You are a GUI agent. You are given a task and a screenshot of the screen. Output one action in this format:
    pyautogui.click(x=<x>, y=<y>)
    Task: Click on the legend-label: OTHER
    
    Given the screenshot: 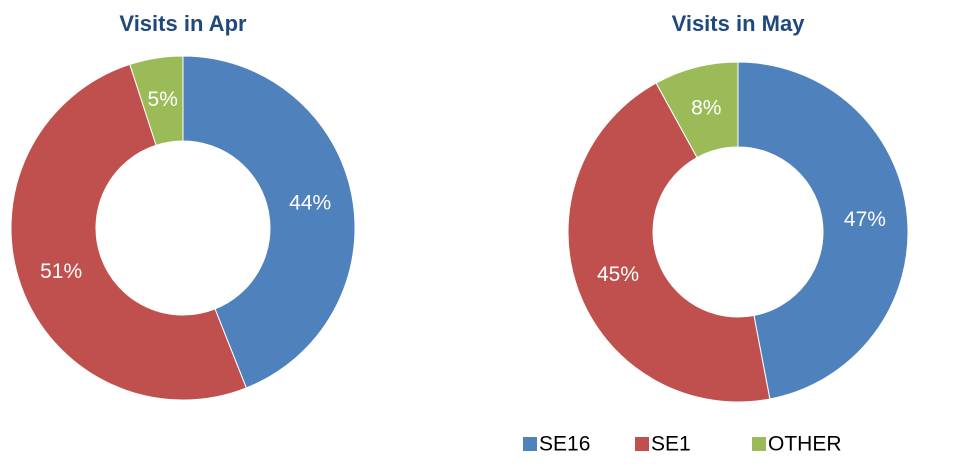 What is the action you would take?
    pyautogui.click(x=805, y=444)
    